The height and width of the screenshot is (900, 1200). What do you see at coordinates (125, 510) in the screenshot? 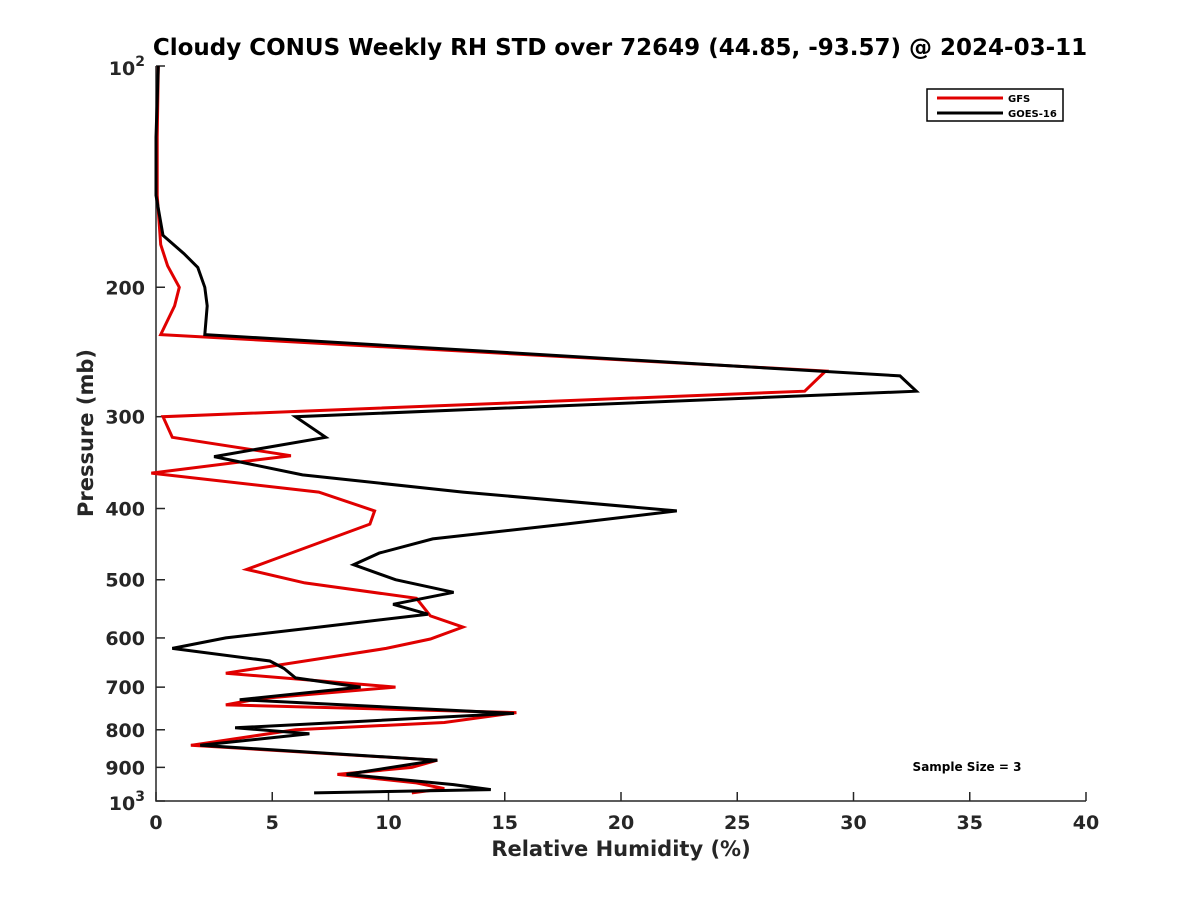
I see `y-tick-label: 400` at bounding box center [125, 510].